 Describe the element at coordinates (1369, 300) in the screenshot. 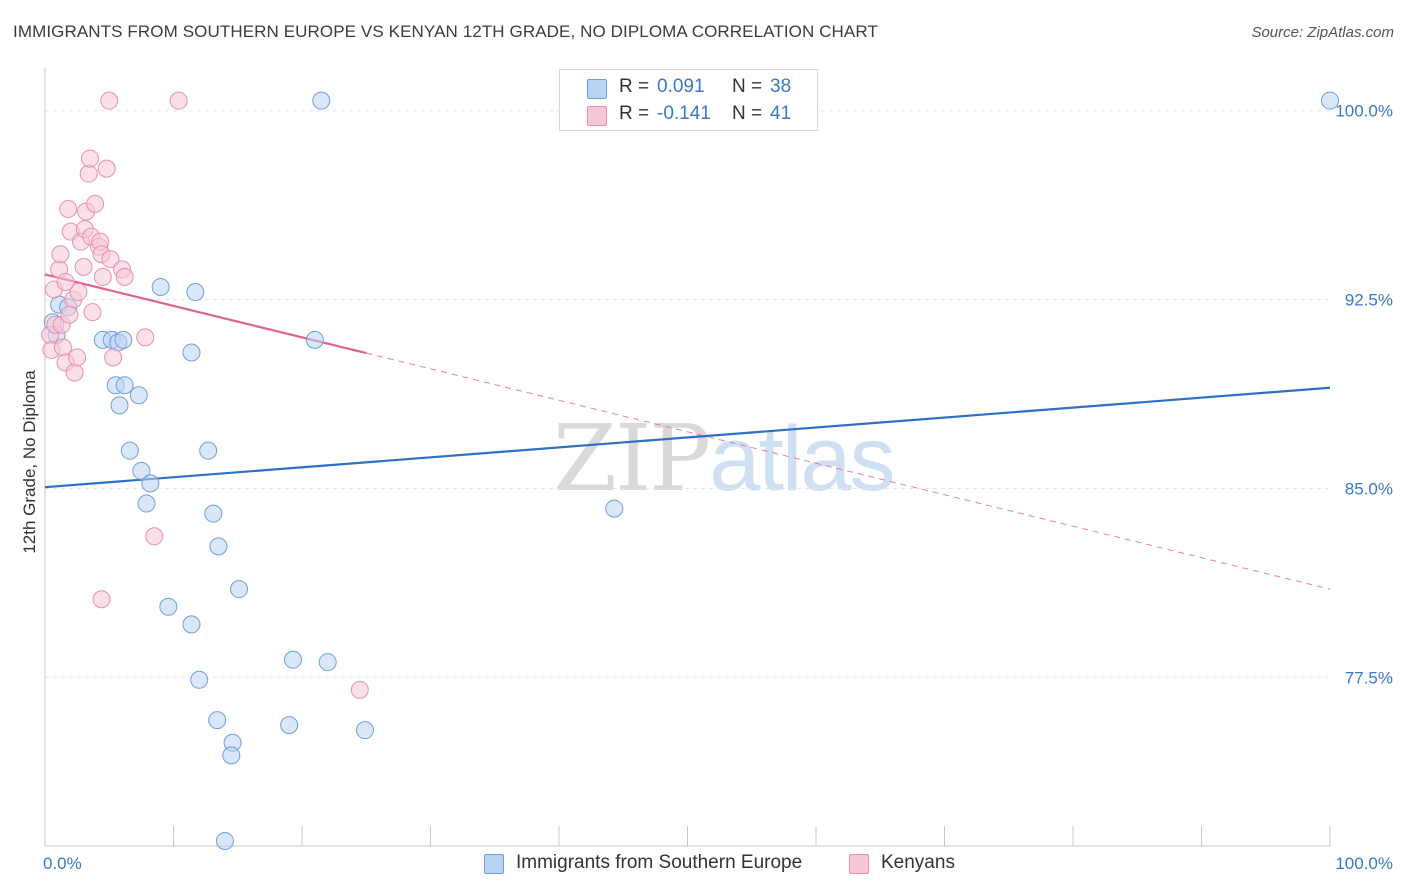

I see `y-tick-label: 92.5%` at that location.